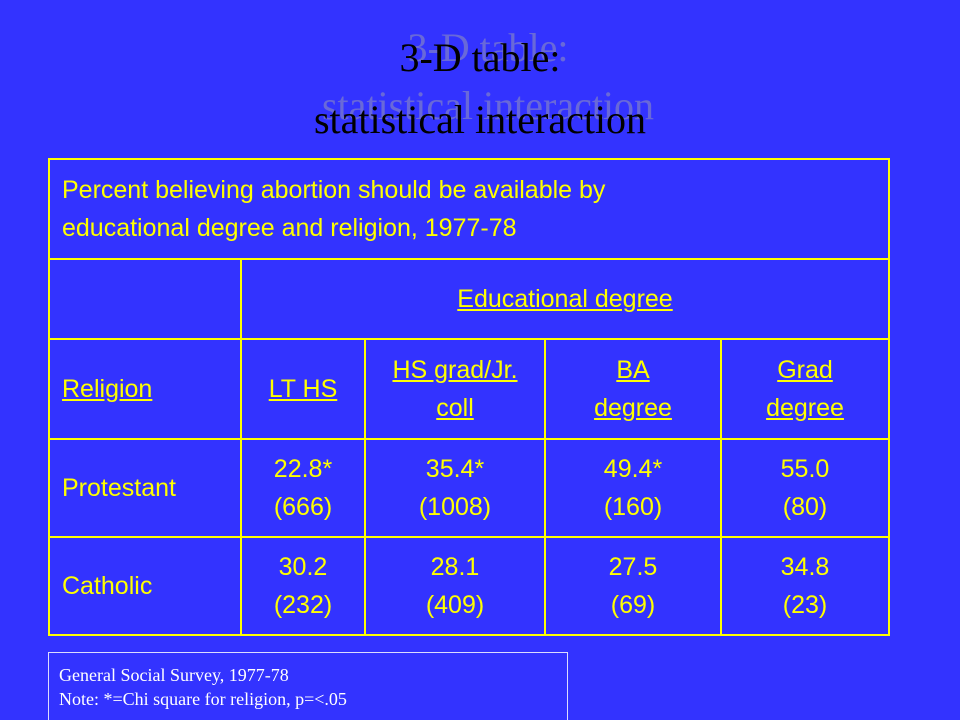 The image size is (960, 720). I want to click on data-cell: 49.4* (160), so click(633, 488).